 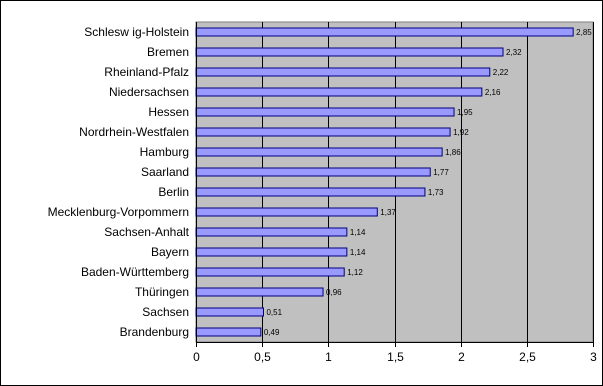 I want to click on x-tick-label-0: 0, so click(x=196, y=357).